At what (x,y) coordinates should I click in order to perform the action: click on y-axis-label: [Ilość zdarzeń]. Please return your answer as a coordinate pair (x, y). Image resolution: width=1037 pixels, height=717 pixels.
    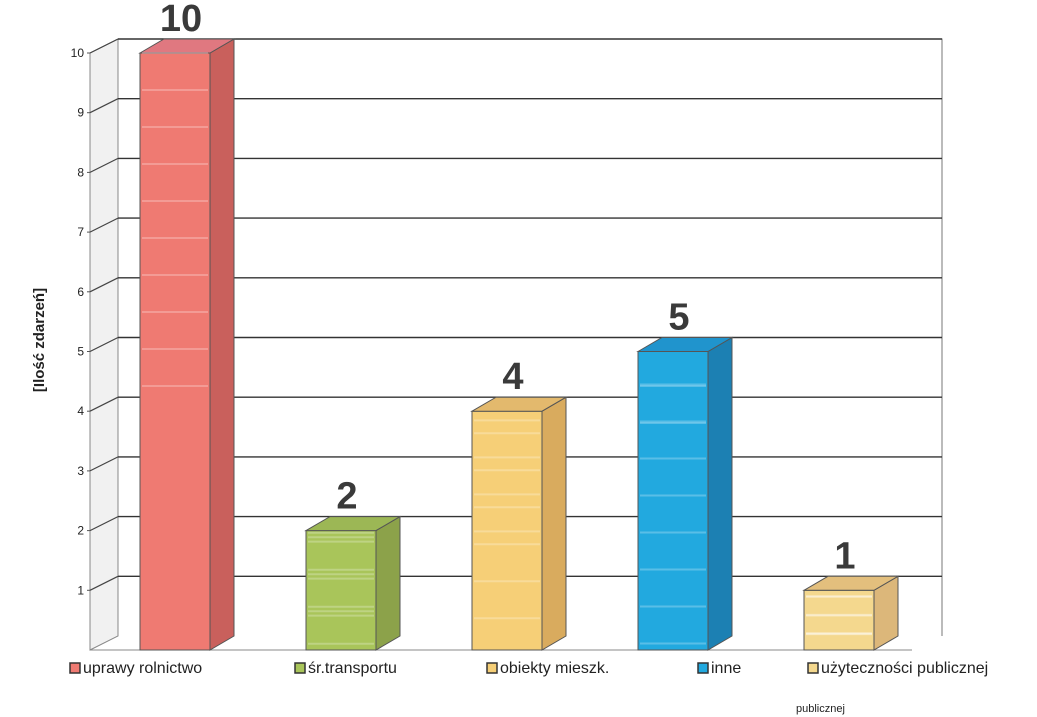
    Looking at the image, I should click on (39, 340).